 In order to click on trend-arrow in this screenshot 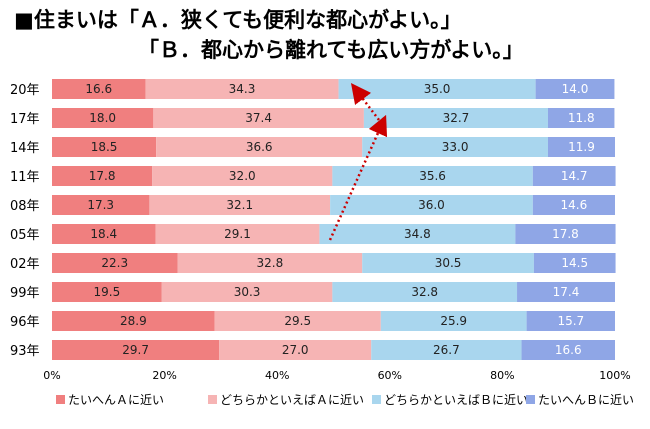, I will do `click(358, 162)`.